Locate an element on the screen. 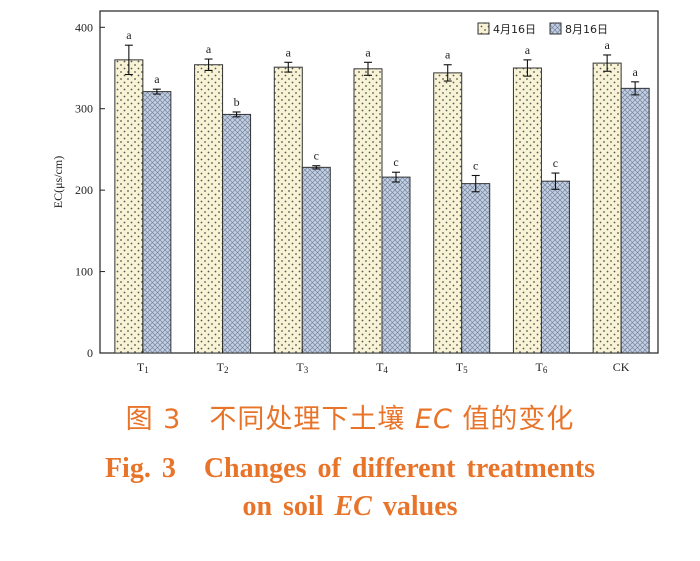 The image size is (700, 561). y-tick-label: 300 is located at coordinates (84, 109).